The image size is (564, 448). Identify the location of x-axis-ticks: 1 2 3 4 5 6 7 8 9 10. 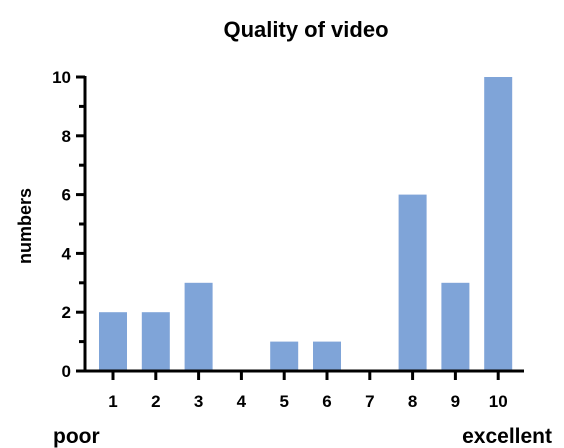
(308, 391).